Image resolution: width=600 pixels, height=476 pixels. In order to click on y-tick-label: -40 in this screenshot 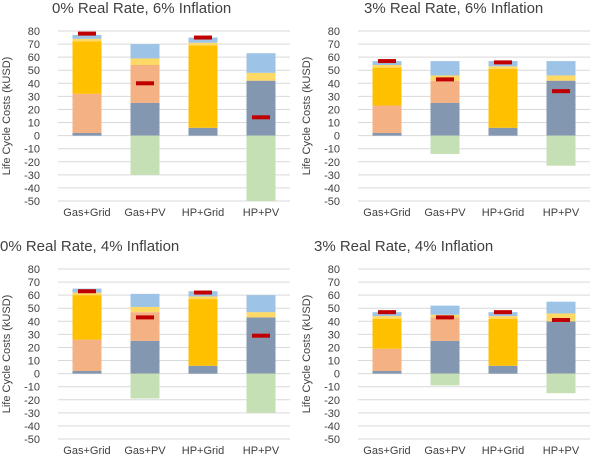, I will do `click(332, 189)`.